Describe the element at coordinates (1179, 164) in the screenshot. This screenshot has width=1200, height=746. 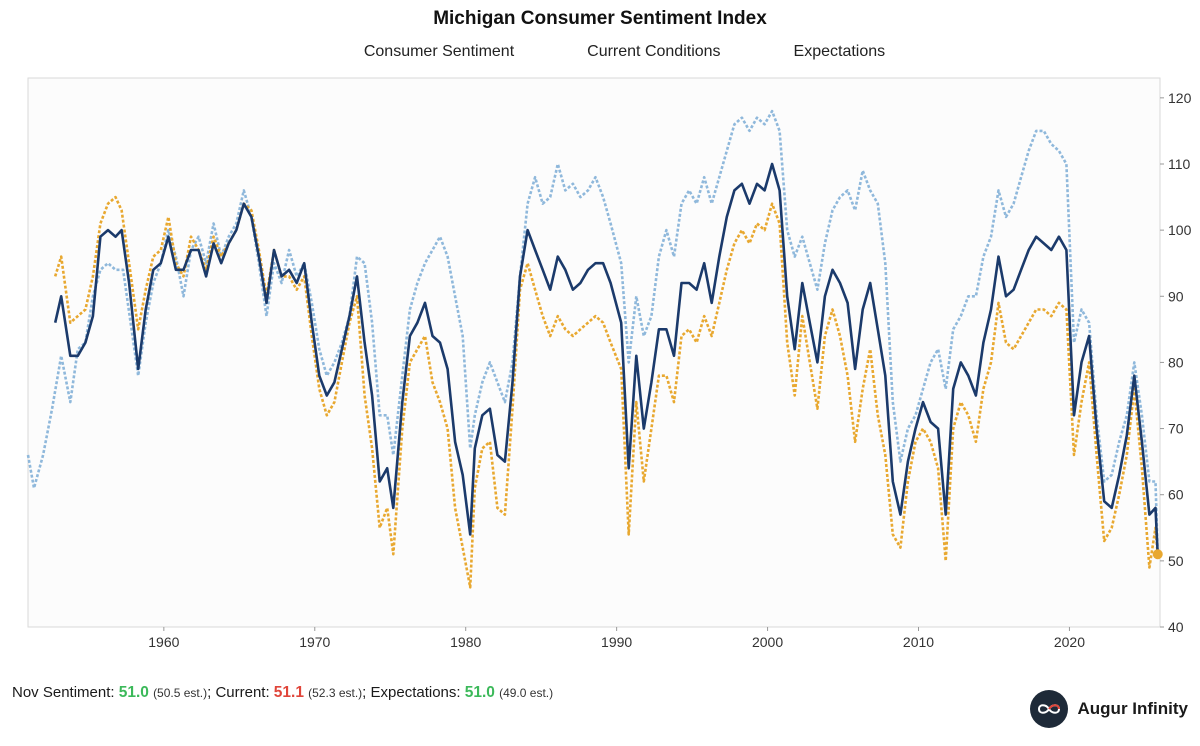
I see `y-tick-label: 110` at that location.